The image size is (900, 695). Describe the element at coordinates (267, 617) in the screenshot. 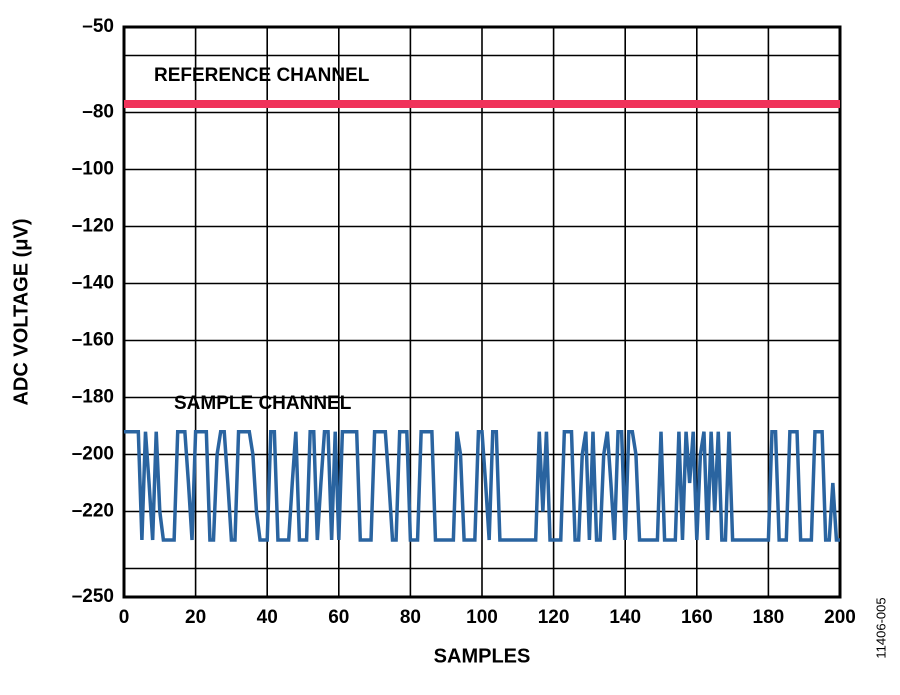

I see `x-tick-label: 40` at that location.